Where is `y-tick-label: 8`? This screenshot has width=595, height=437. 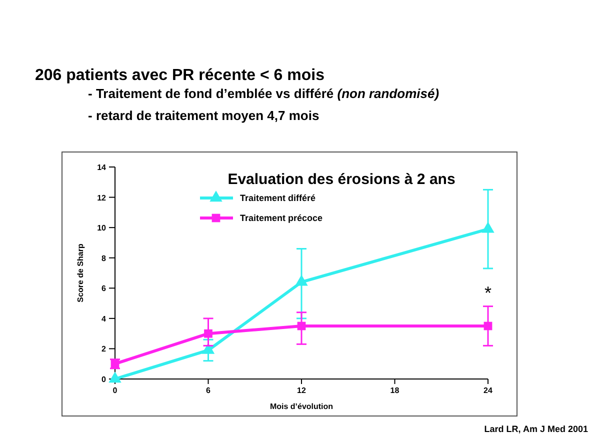
y-tick-label: 8 is located at coordinates (104, 258).